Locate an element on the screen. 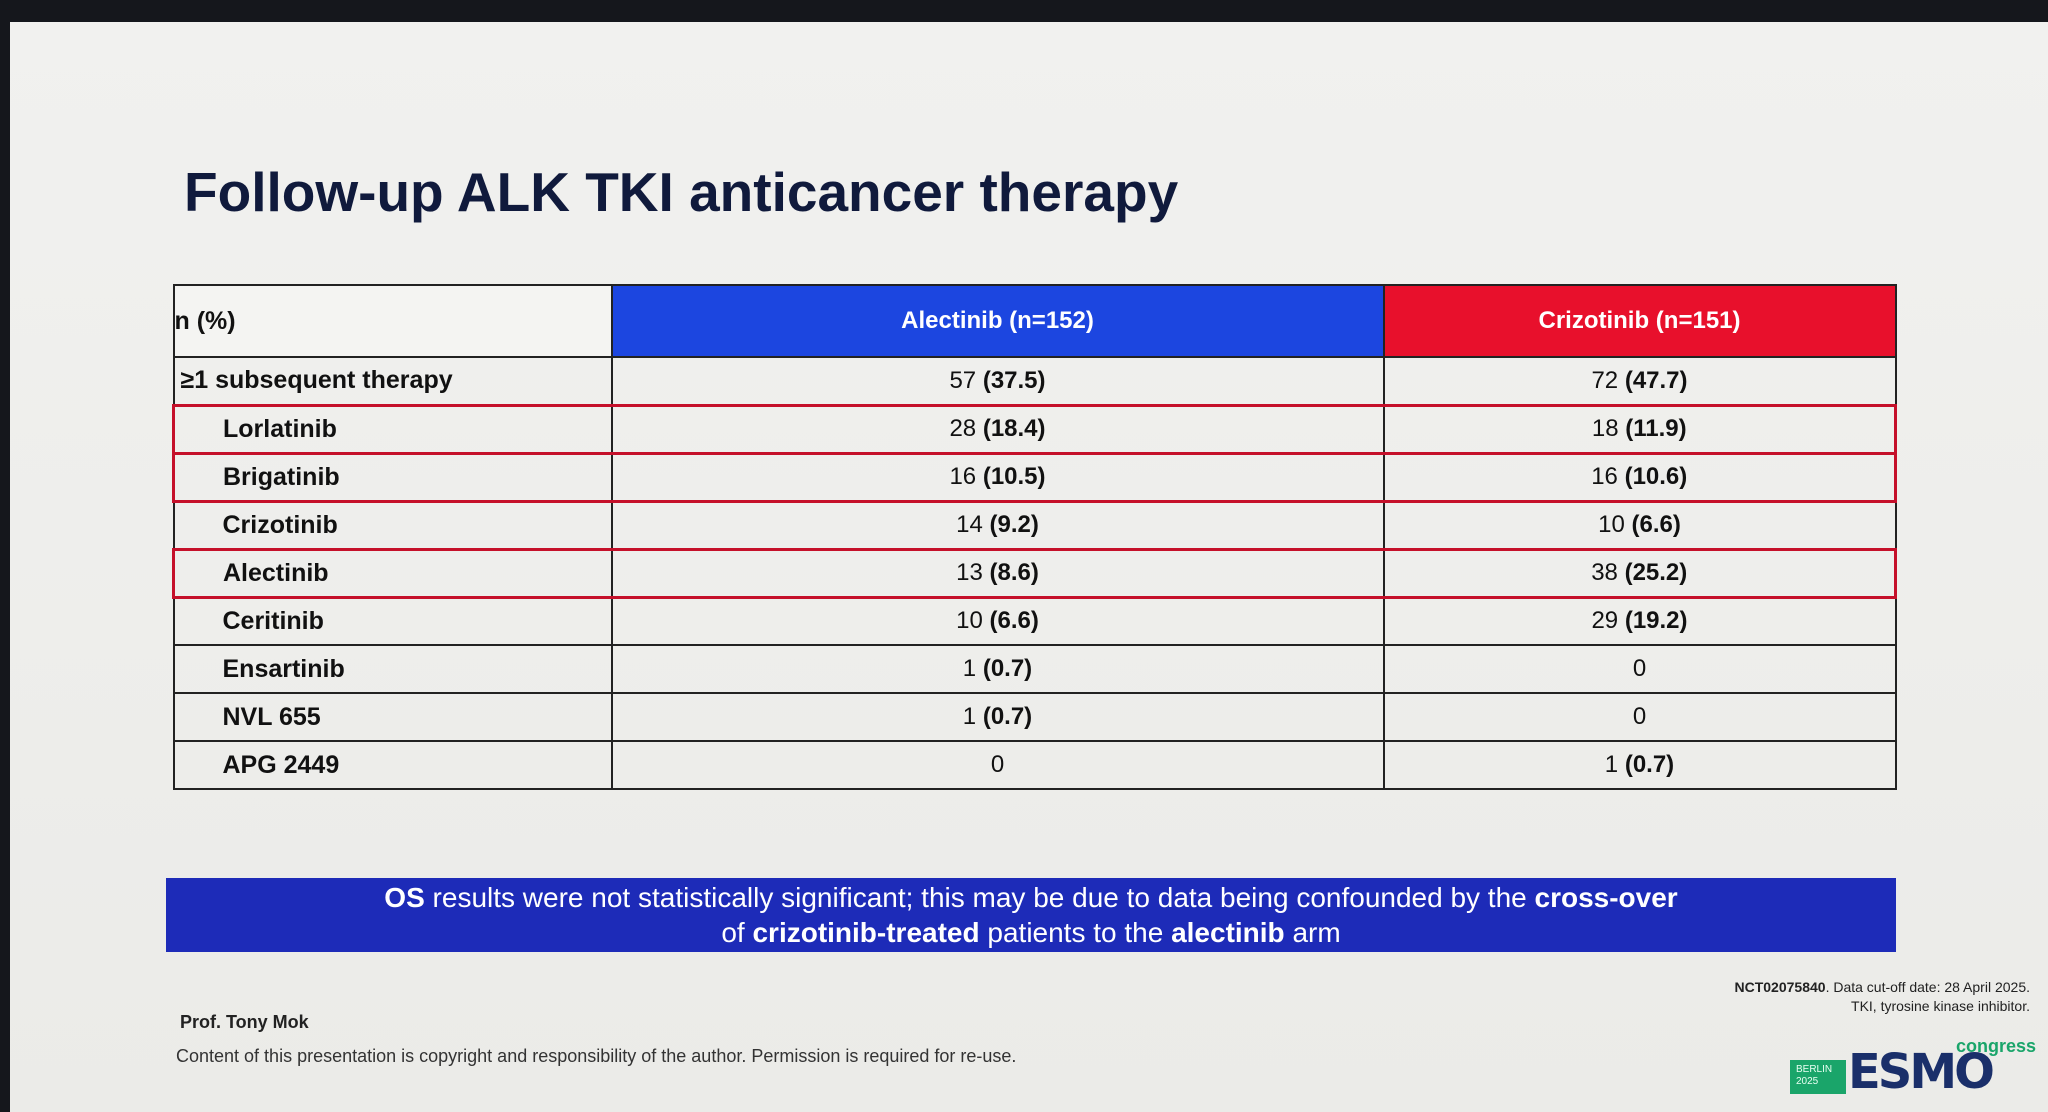 This screenshot has width=2048, height=1112. row-label: Crizotinib is located at coordinates (392, 525).